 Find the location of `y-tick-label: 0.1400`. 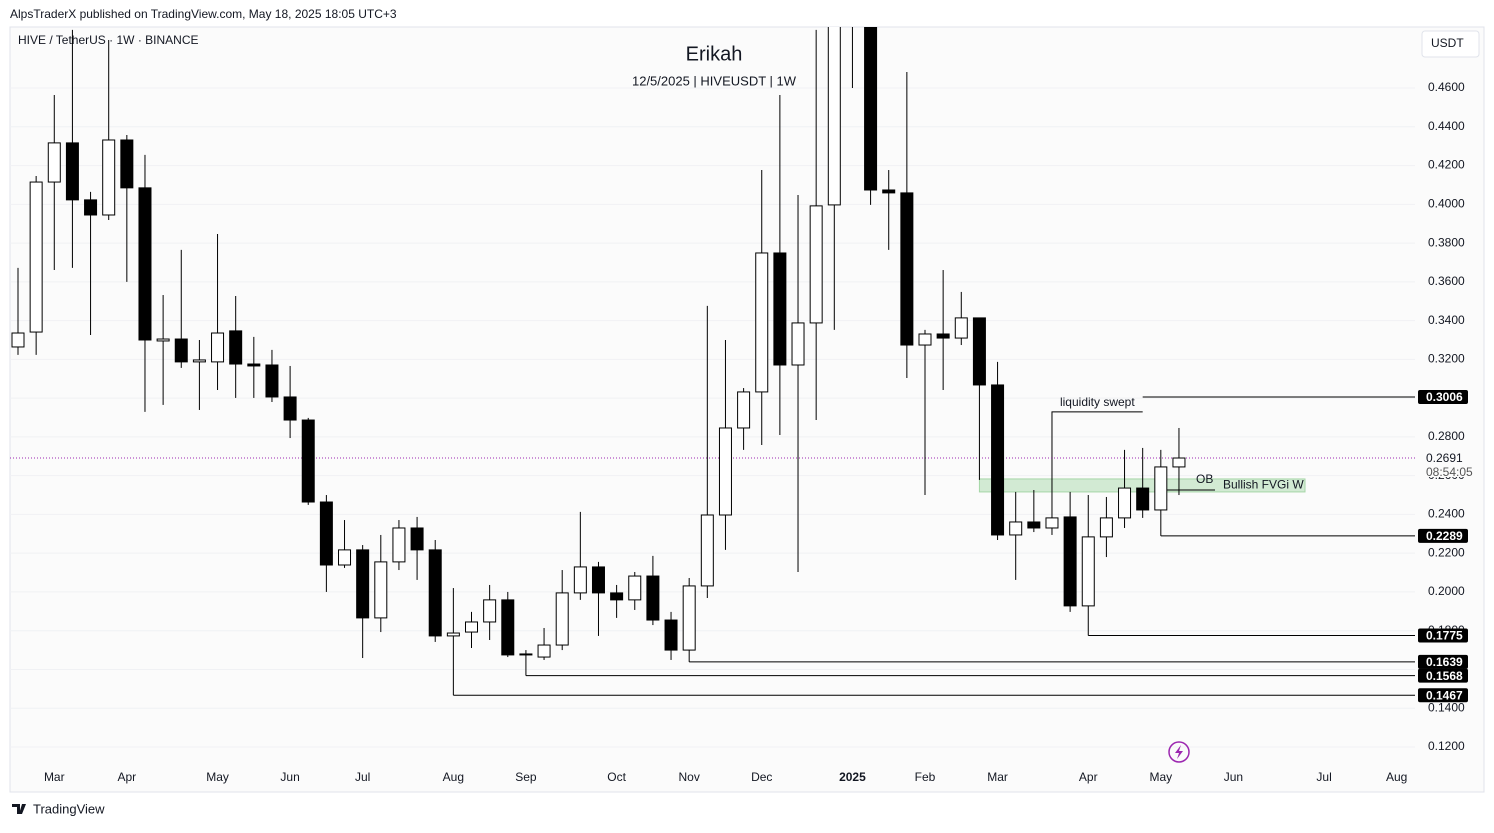

y-tick-label: 0.1400 is located at coordinates (1446, 707).